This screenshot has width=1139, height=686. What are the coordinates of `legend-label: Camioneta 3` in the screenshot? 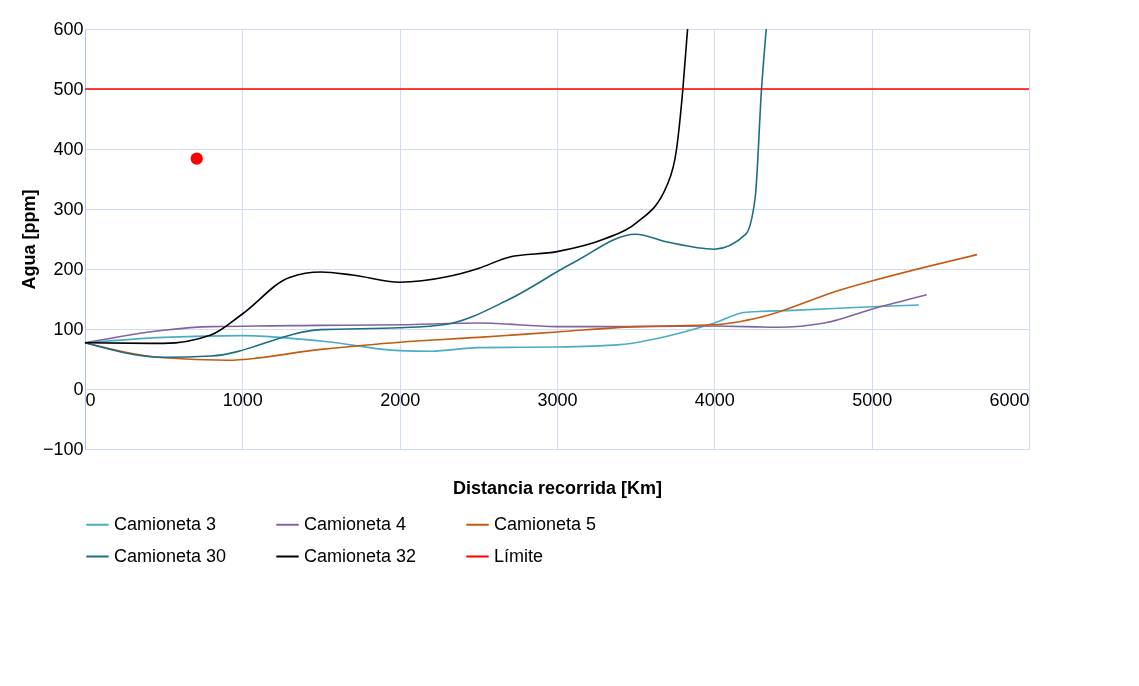 It's located at (165, 523).